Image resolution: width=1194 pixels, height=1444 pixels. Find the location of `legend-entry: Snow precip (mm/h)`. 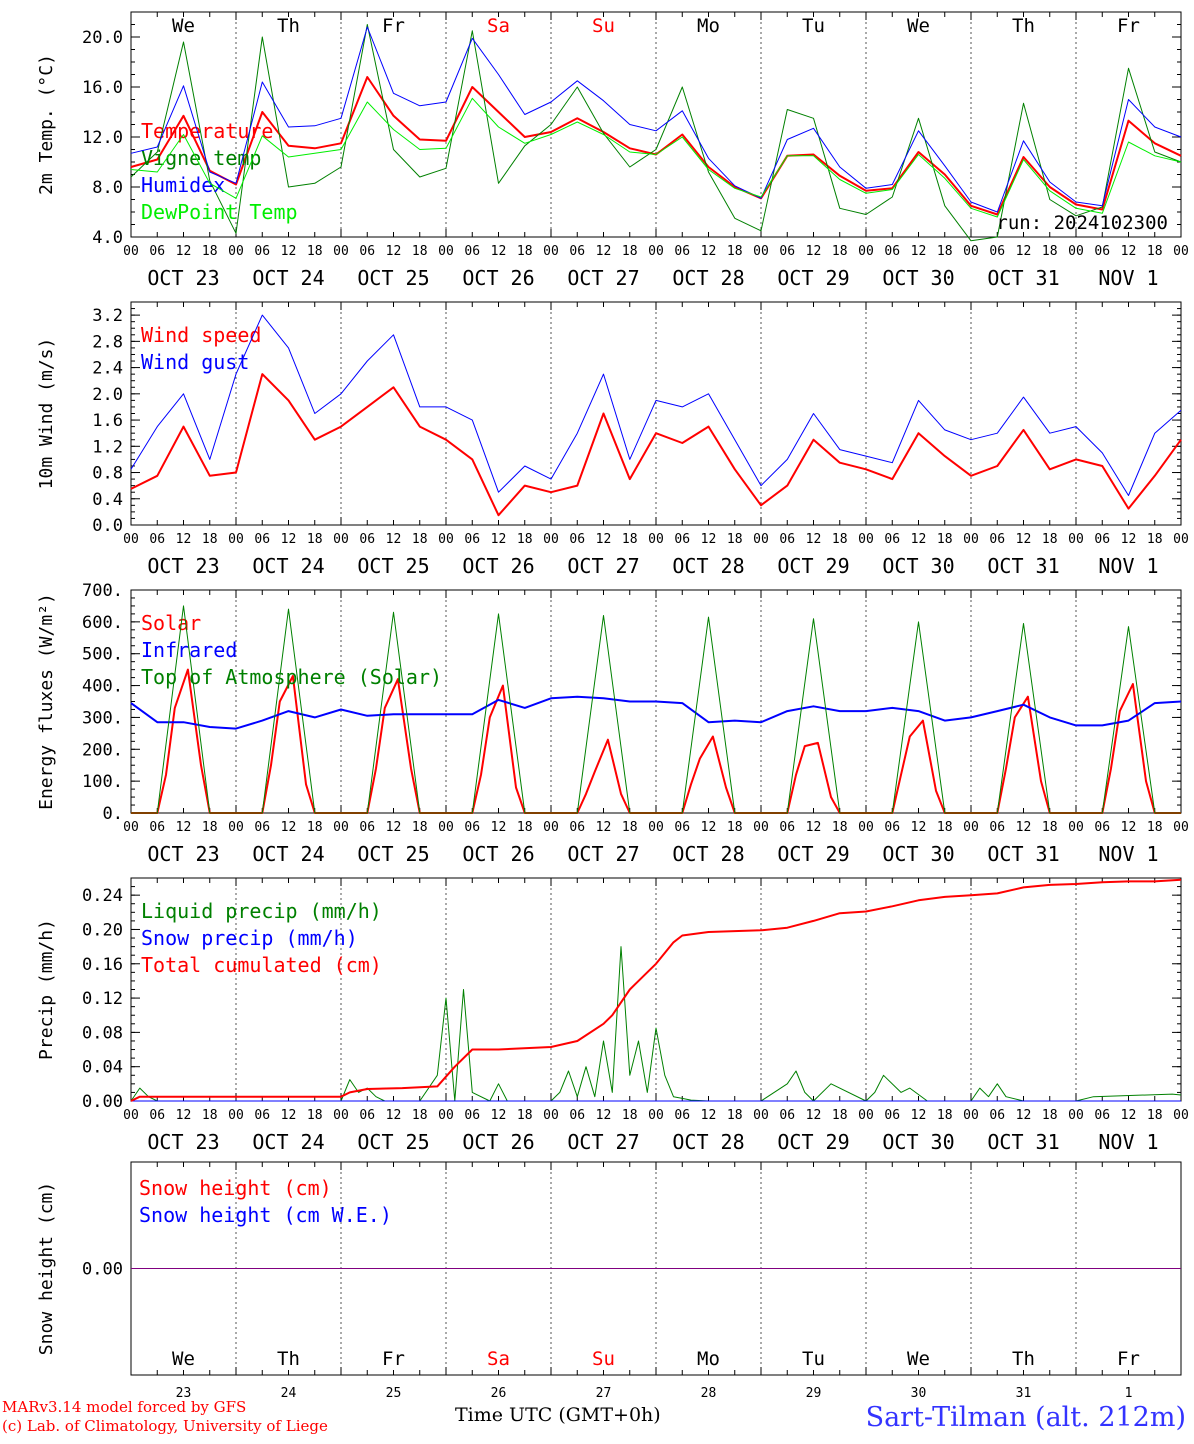

legend-entry: Snow precip (mm/h) is located at coordinates (249, 938).